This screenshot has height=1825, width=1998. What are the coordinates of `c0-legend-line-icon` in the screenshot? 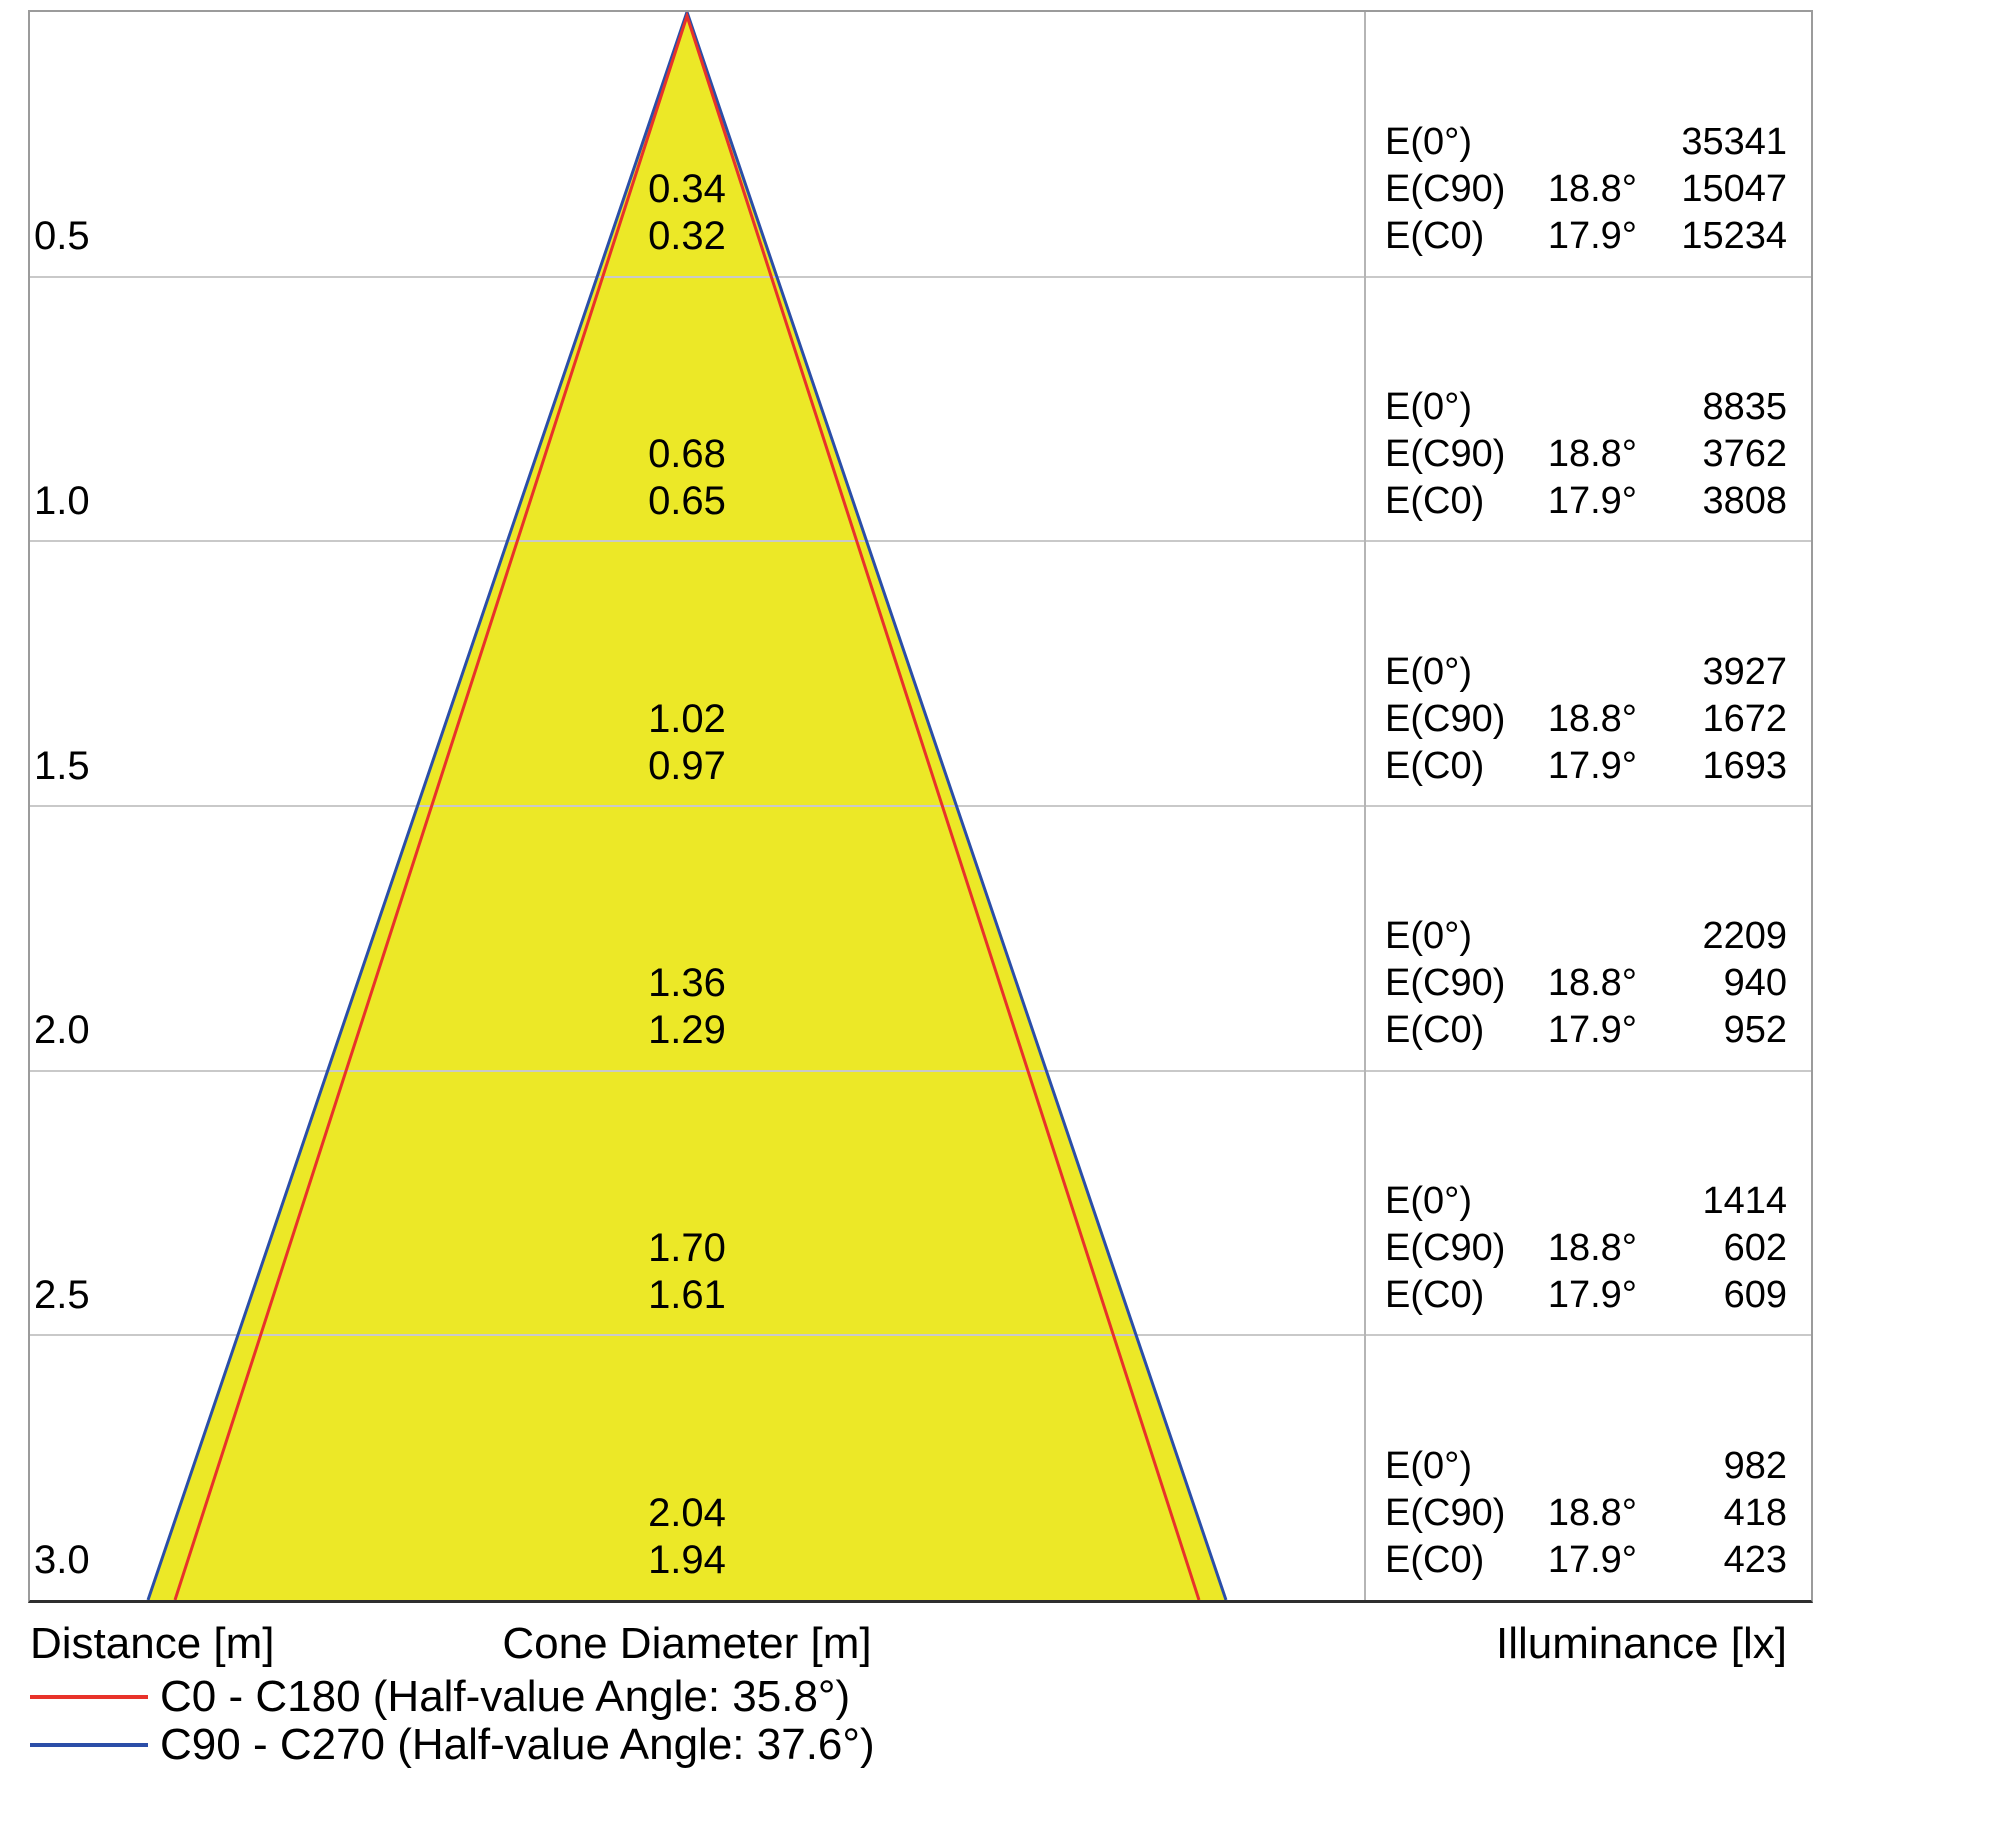 It's located at (89, 1697).